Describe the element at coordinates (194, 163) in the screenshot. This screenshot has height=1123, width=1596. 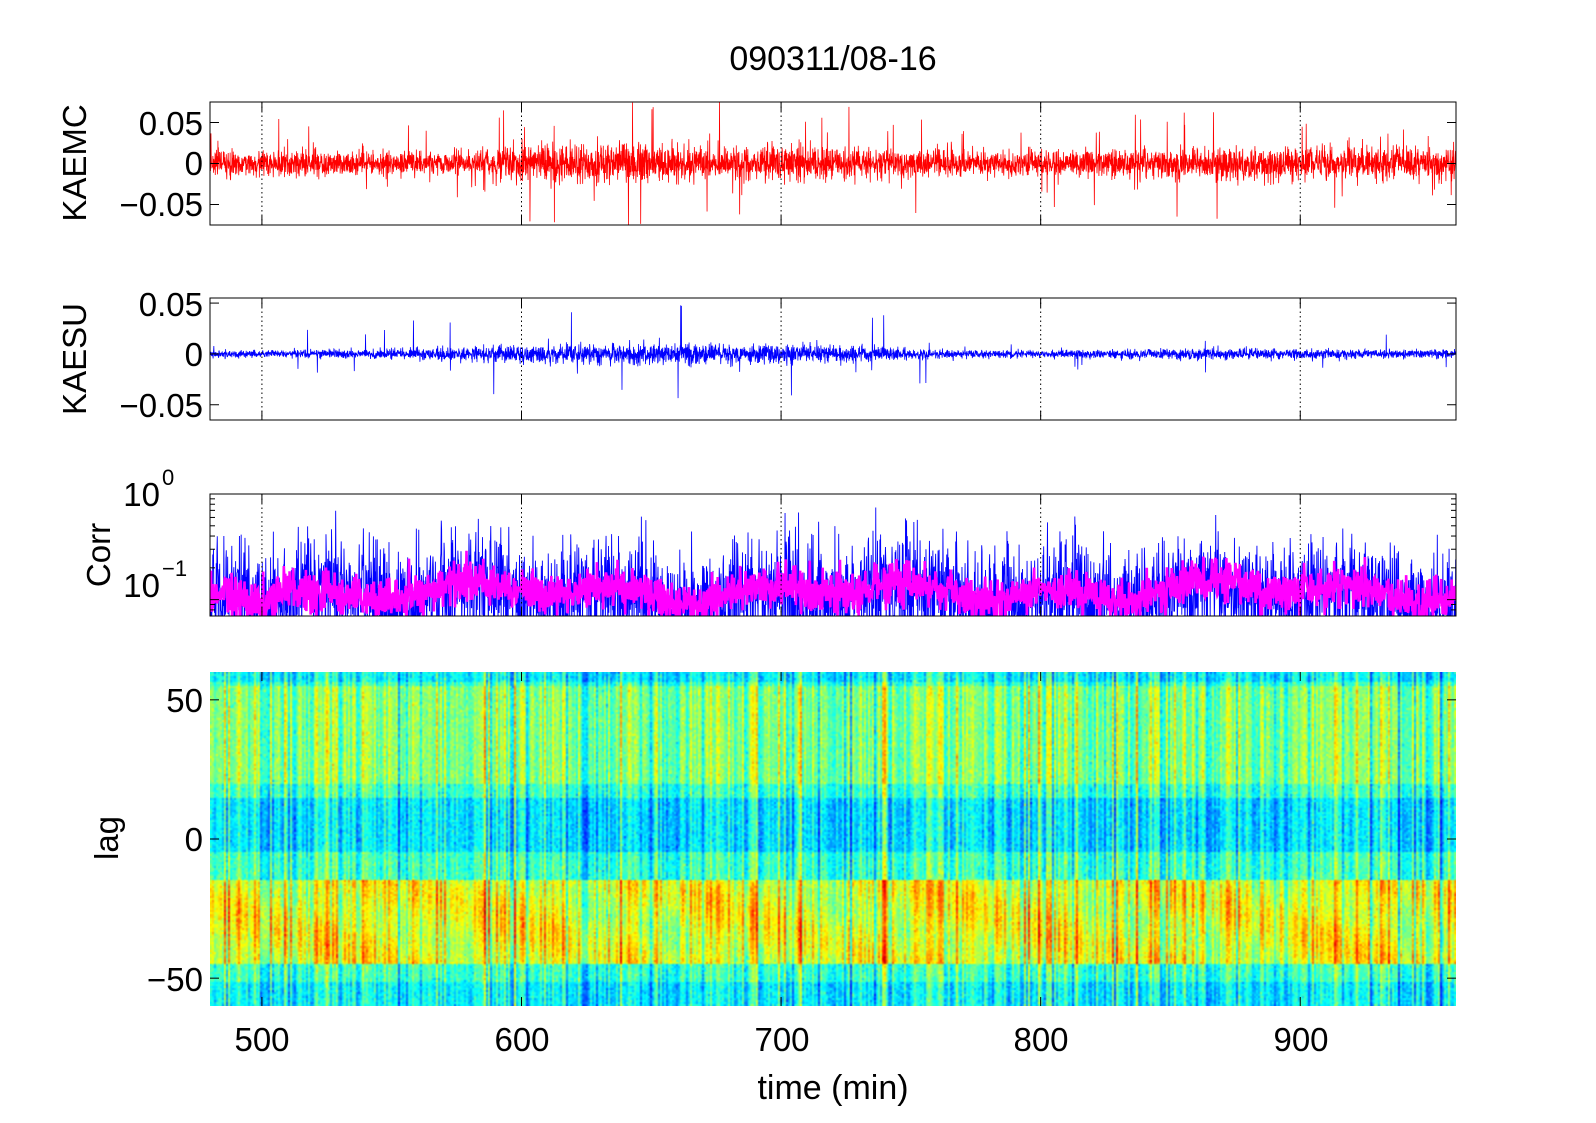
I see `kaemc-ytick-1: 0` at that location.